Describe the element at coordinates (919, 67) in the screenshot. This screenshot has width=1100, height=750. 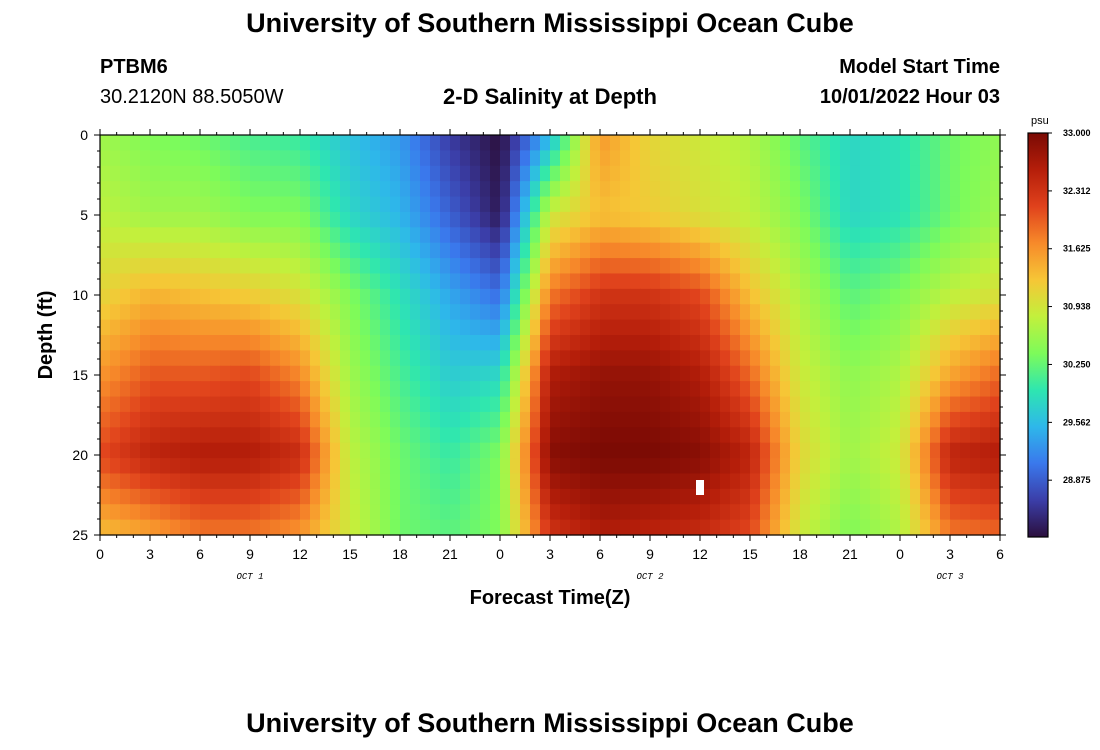
I see `model-start-label: Model Start Time` at that location.